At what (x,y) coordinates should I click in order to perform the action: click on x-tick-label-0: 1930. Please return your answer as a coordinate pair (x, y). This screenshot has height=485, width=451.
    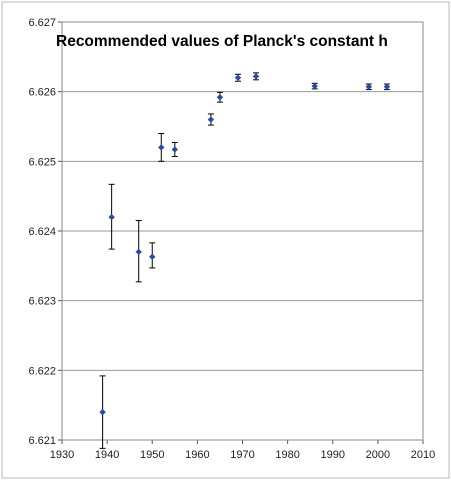
    Looking at the image, I should click on (62, 455).